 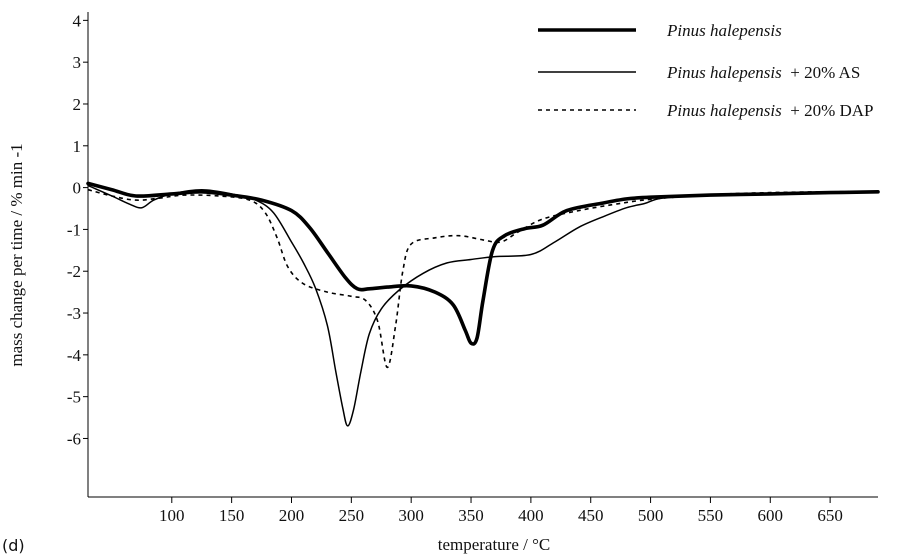 I want to click on x-tick-label: 450, so click(x=591, y=515).